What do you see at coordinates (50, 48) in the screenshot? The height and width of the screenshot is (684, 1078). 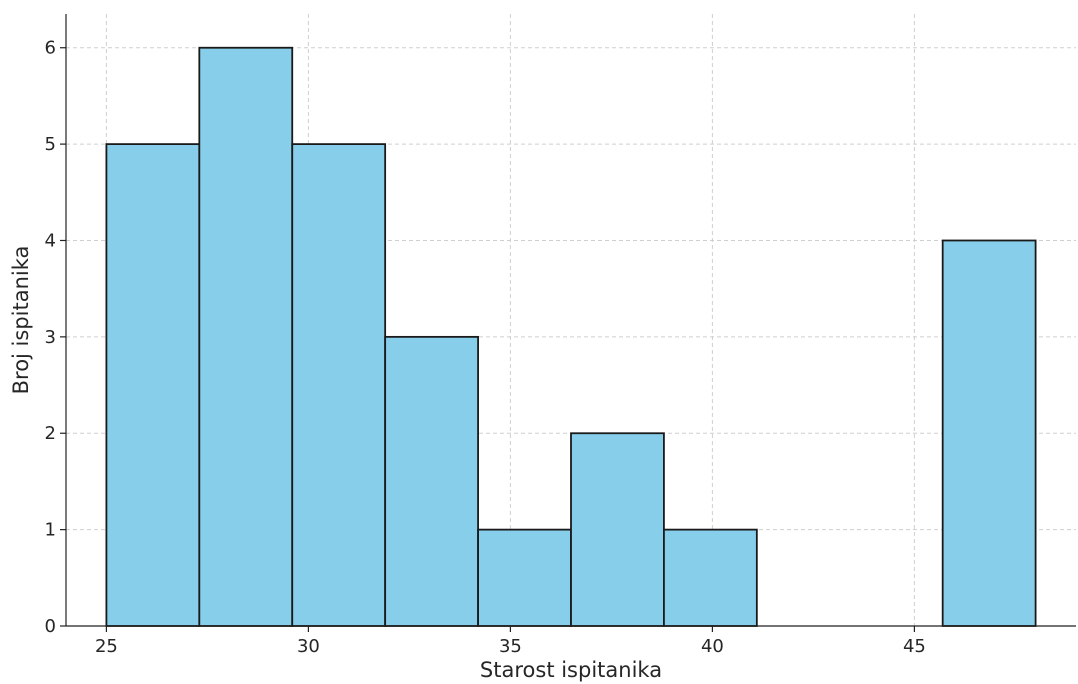 I see `y-tick-label-6: 6` at bounding box center [50, 48].